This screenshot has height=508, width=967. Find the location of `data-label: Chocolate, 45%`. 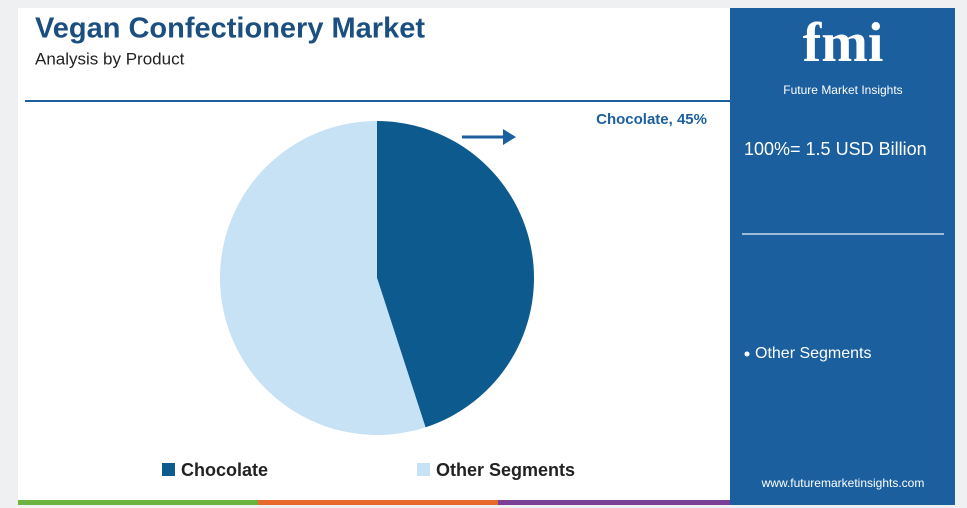

data-label: Chocolate, 45% is located at coordinates (651, 119).